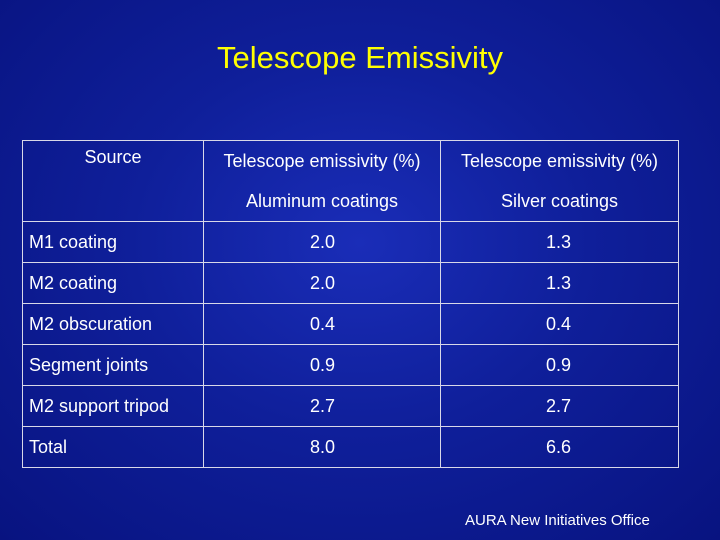  What do you see at coordinates (557, 520) in the screenshot?
I see `footer-credit: AURA New Initiatives Office` at bounding box center [557, 520].